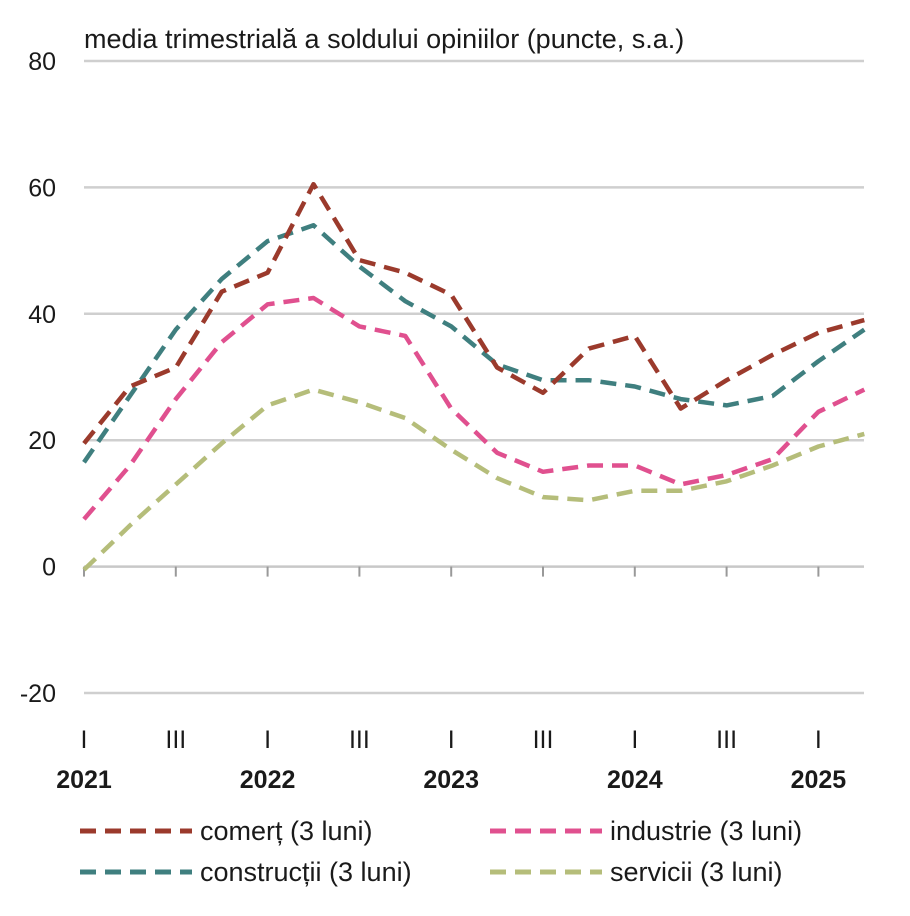  Describe the element at coordinates (306, 872) in the screenshot. I see `legend-label: construcții (3 luni)` at that location.